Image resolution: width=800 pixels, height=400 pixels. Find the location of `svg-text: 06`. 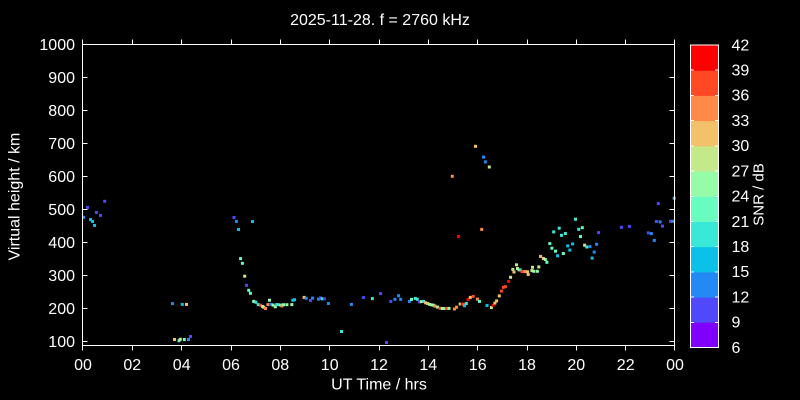

svg-text: 06 is located at coordinates (231, 365).